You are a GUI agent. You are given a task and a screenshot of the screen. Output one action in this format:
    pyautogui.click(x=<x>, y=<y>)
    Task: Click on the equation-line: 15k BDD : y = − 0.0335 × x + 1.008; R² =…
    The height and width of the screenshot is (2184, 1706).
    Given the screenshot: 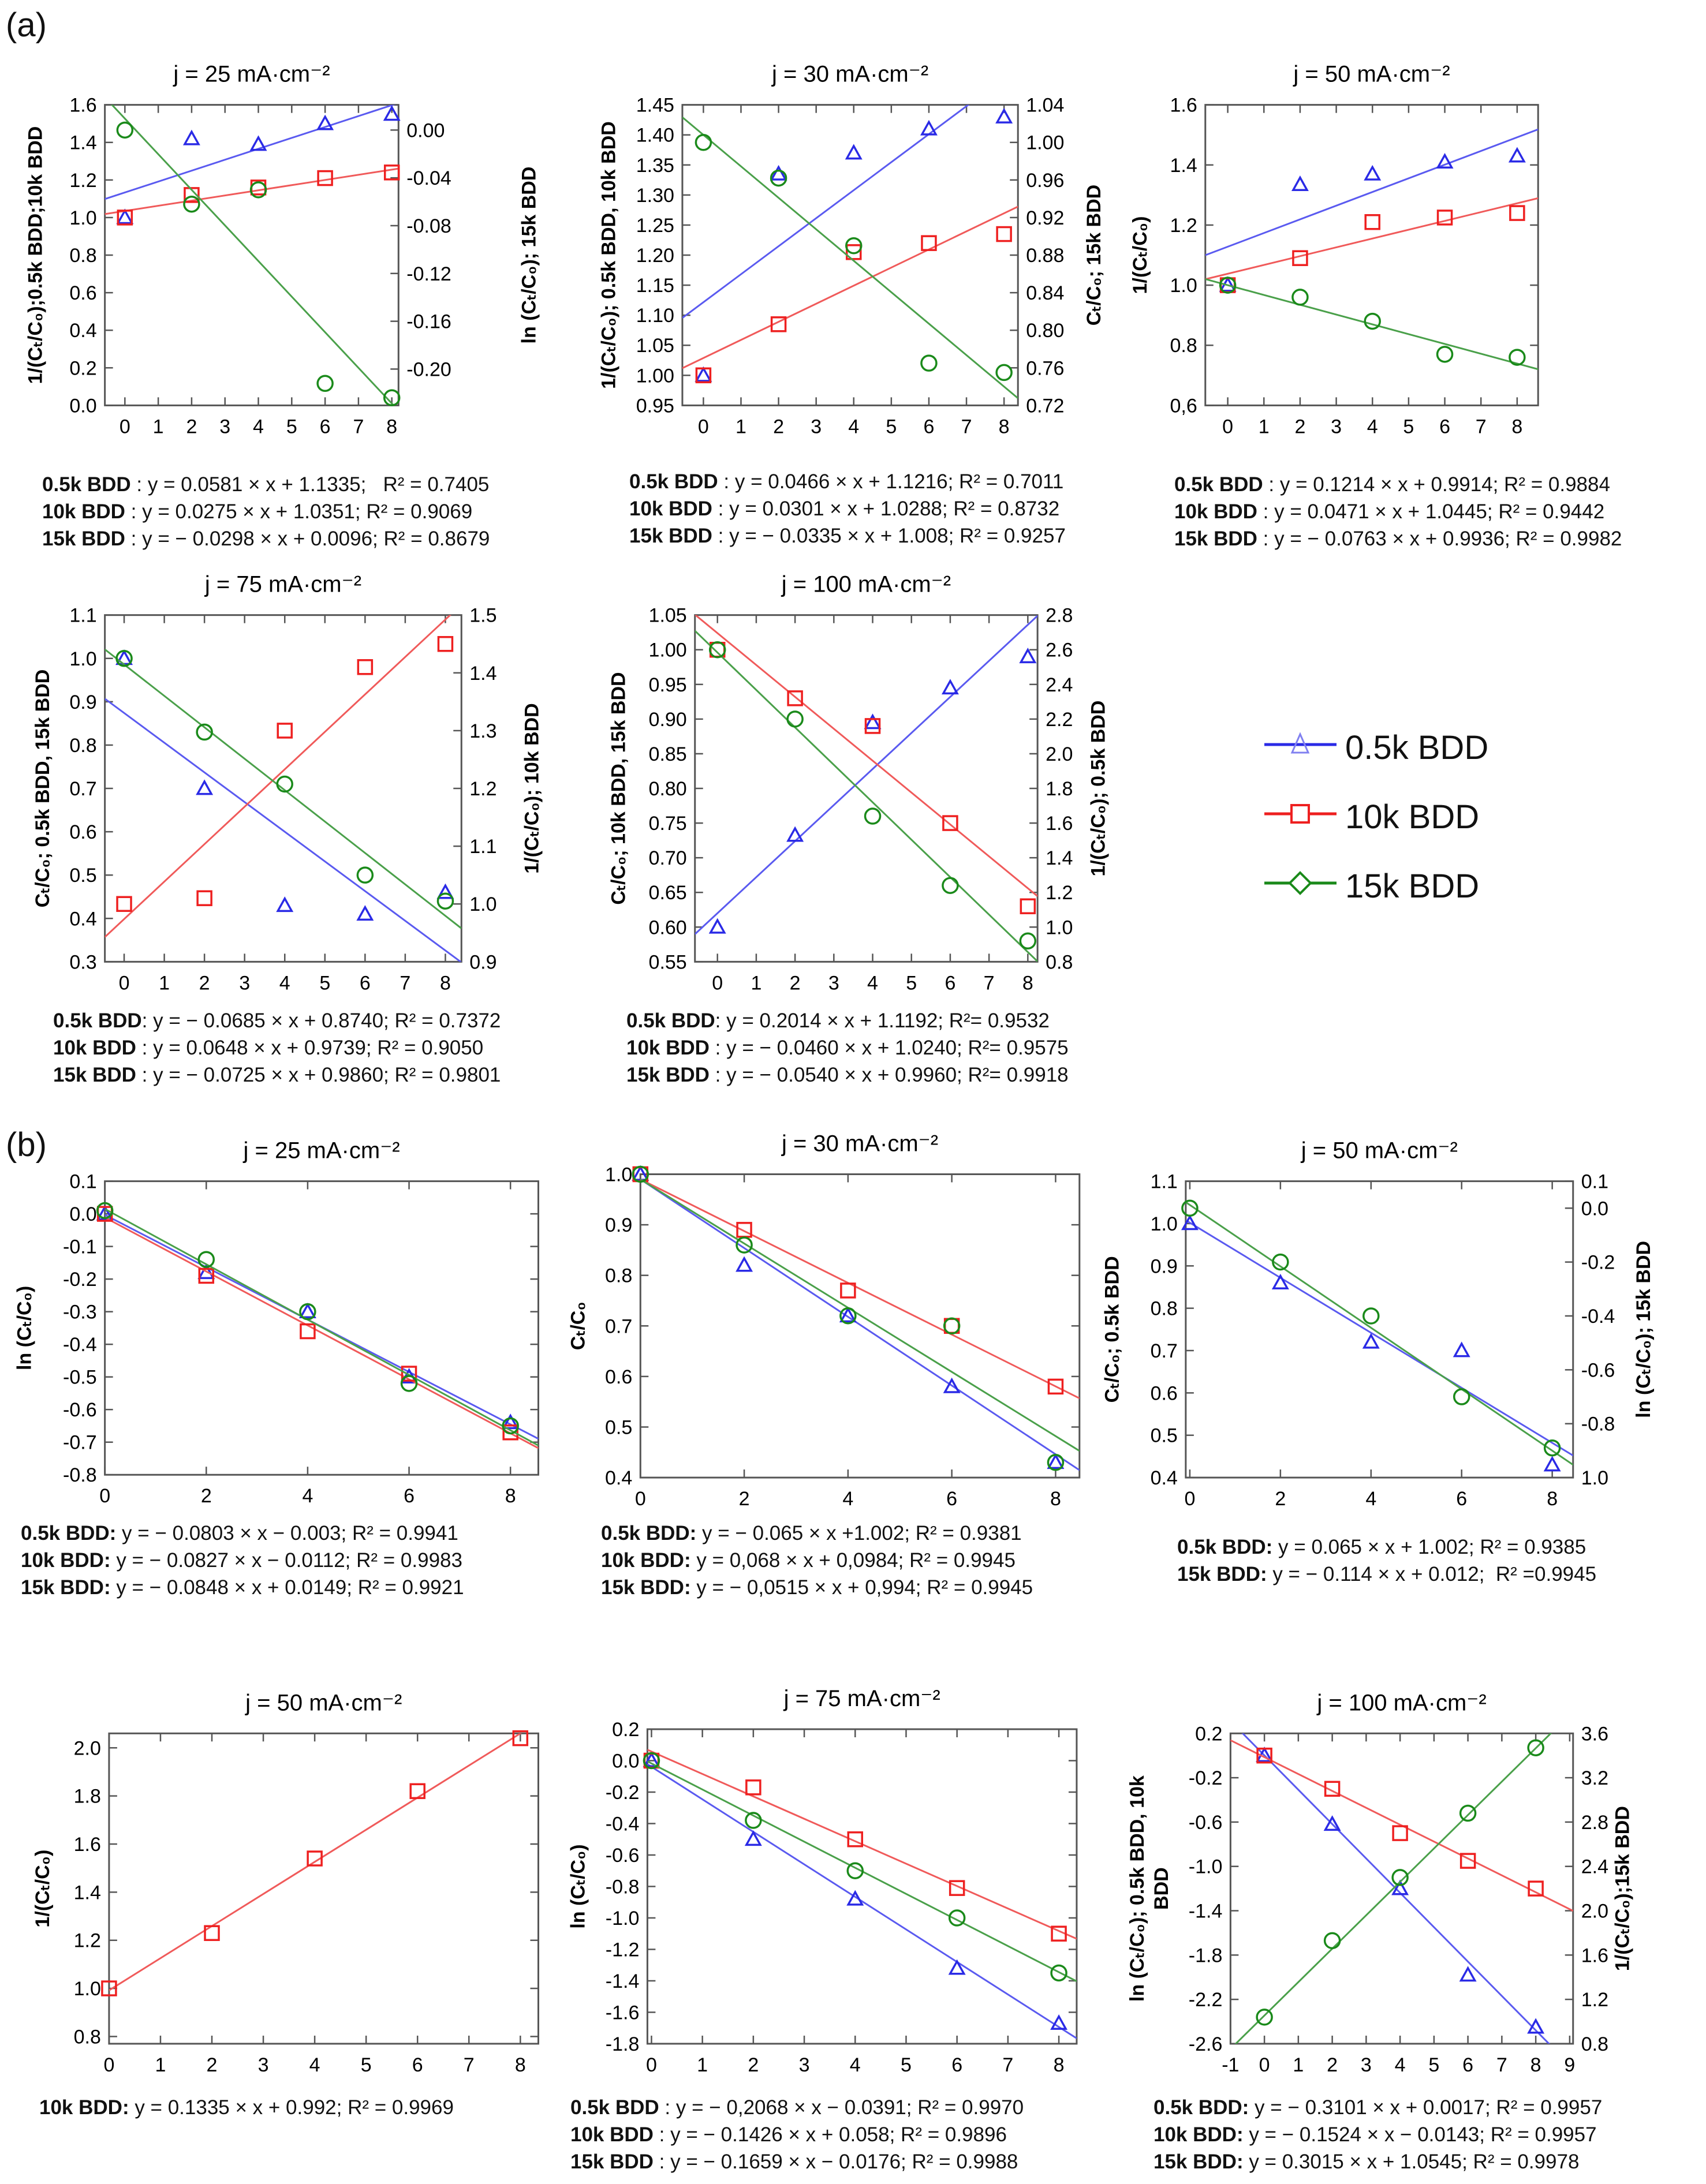 What is the action you would take?
    pyautogui.click(x=847, y=535)
    